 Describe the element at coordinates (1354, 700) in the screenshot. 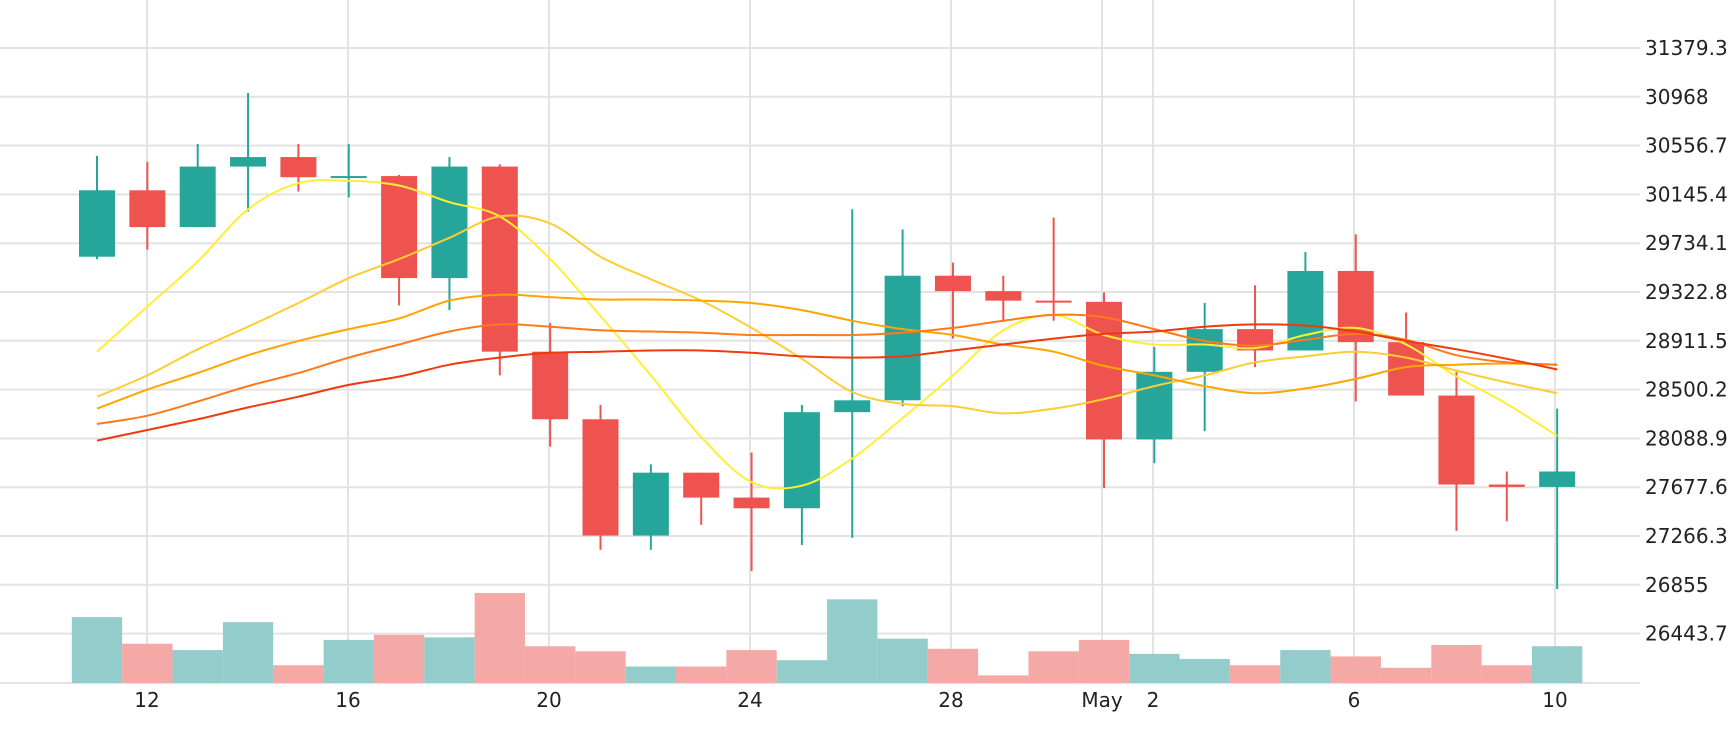

I see `x-tick-label: 6` at that location.